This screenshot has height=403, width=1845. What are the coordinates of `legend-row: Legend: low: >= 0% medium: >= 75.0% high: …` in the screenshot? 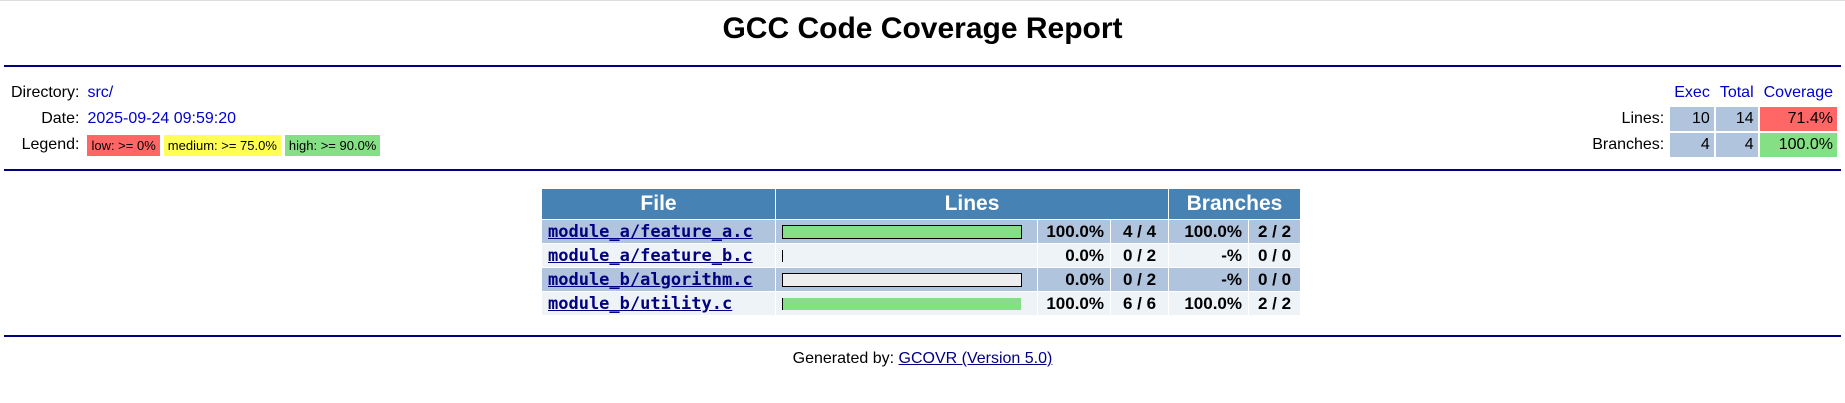 It's located at (197, 145).